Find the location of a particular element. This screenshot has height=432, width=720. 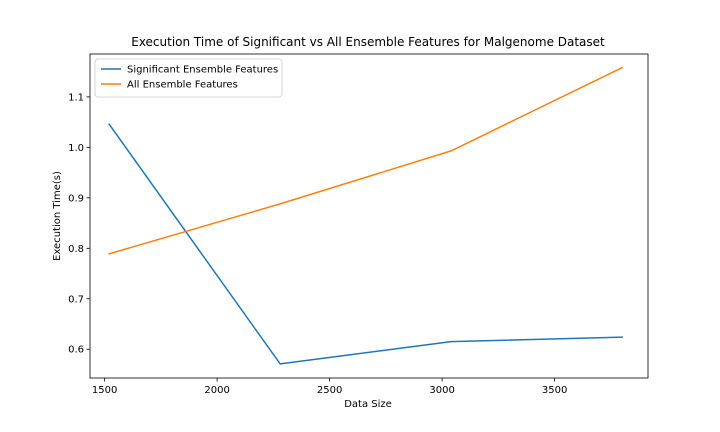

x-tick-label: 3500 is located at coordinates (554, 390).